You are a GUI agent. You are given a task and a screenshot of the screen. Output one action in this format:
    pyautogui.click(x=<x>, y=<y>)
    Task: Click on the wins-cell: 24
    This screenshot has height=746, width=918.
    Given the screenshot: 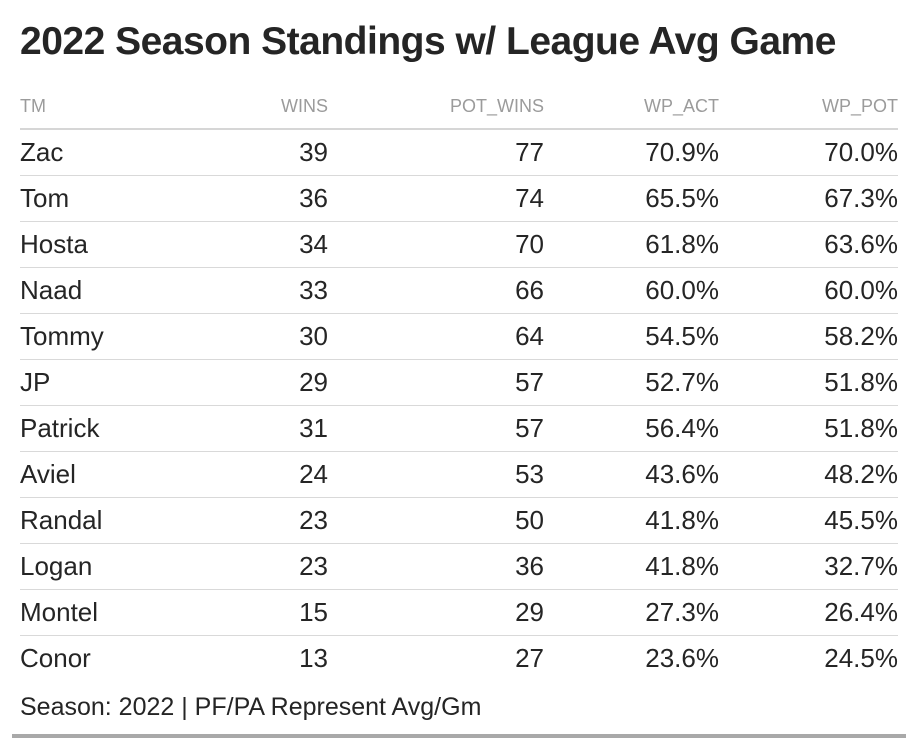 What is the action you would take?
    pyautogui.click(x=239, y=474)
    